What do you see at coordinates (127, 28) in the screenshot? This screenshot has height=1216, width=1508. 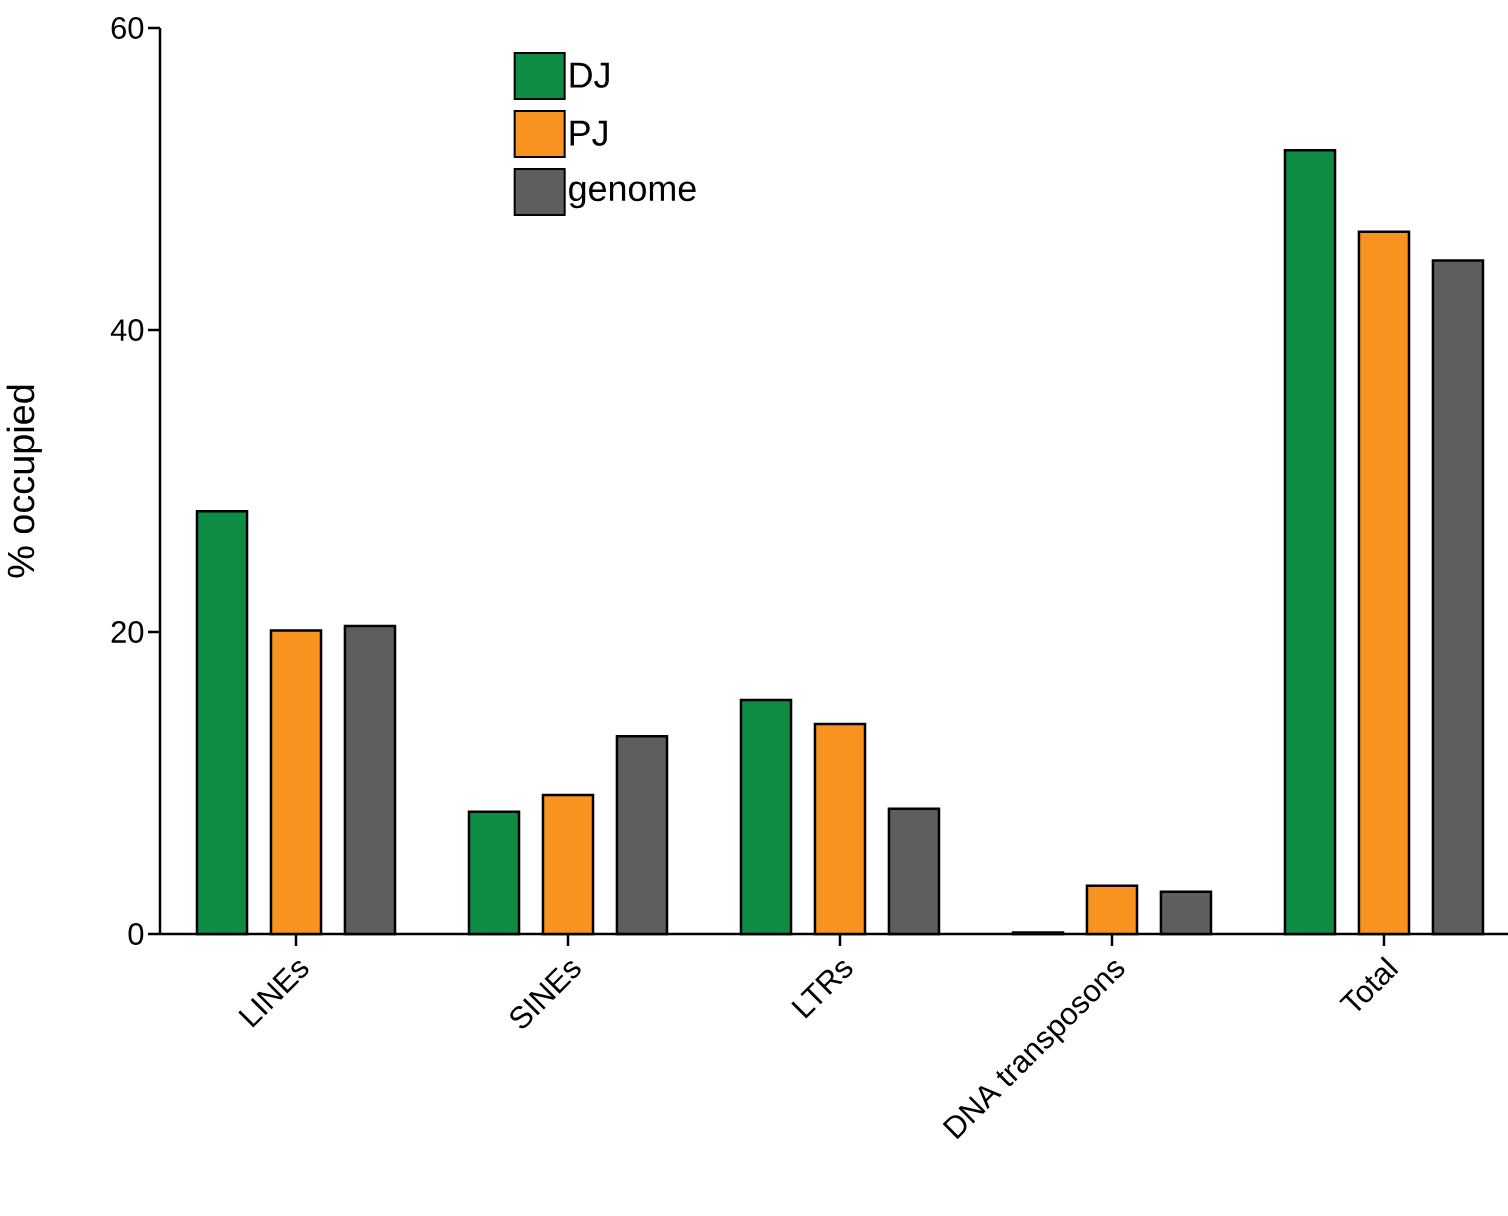 I see `y-tick-label: 60` at bounding box center [127, 28].